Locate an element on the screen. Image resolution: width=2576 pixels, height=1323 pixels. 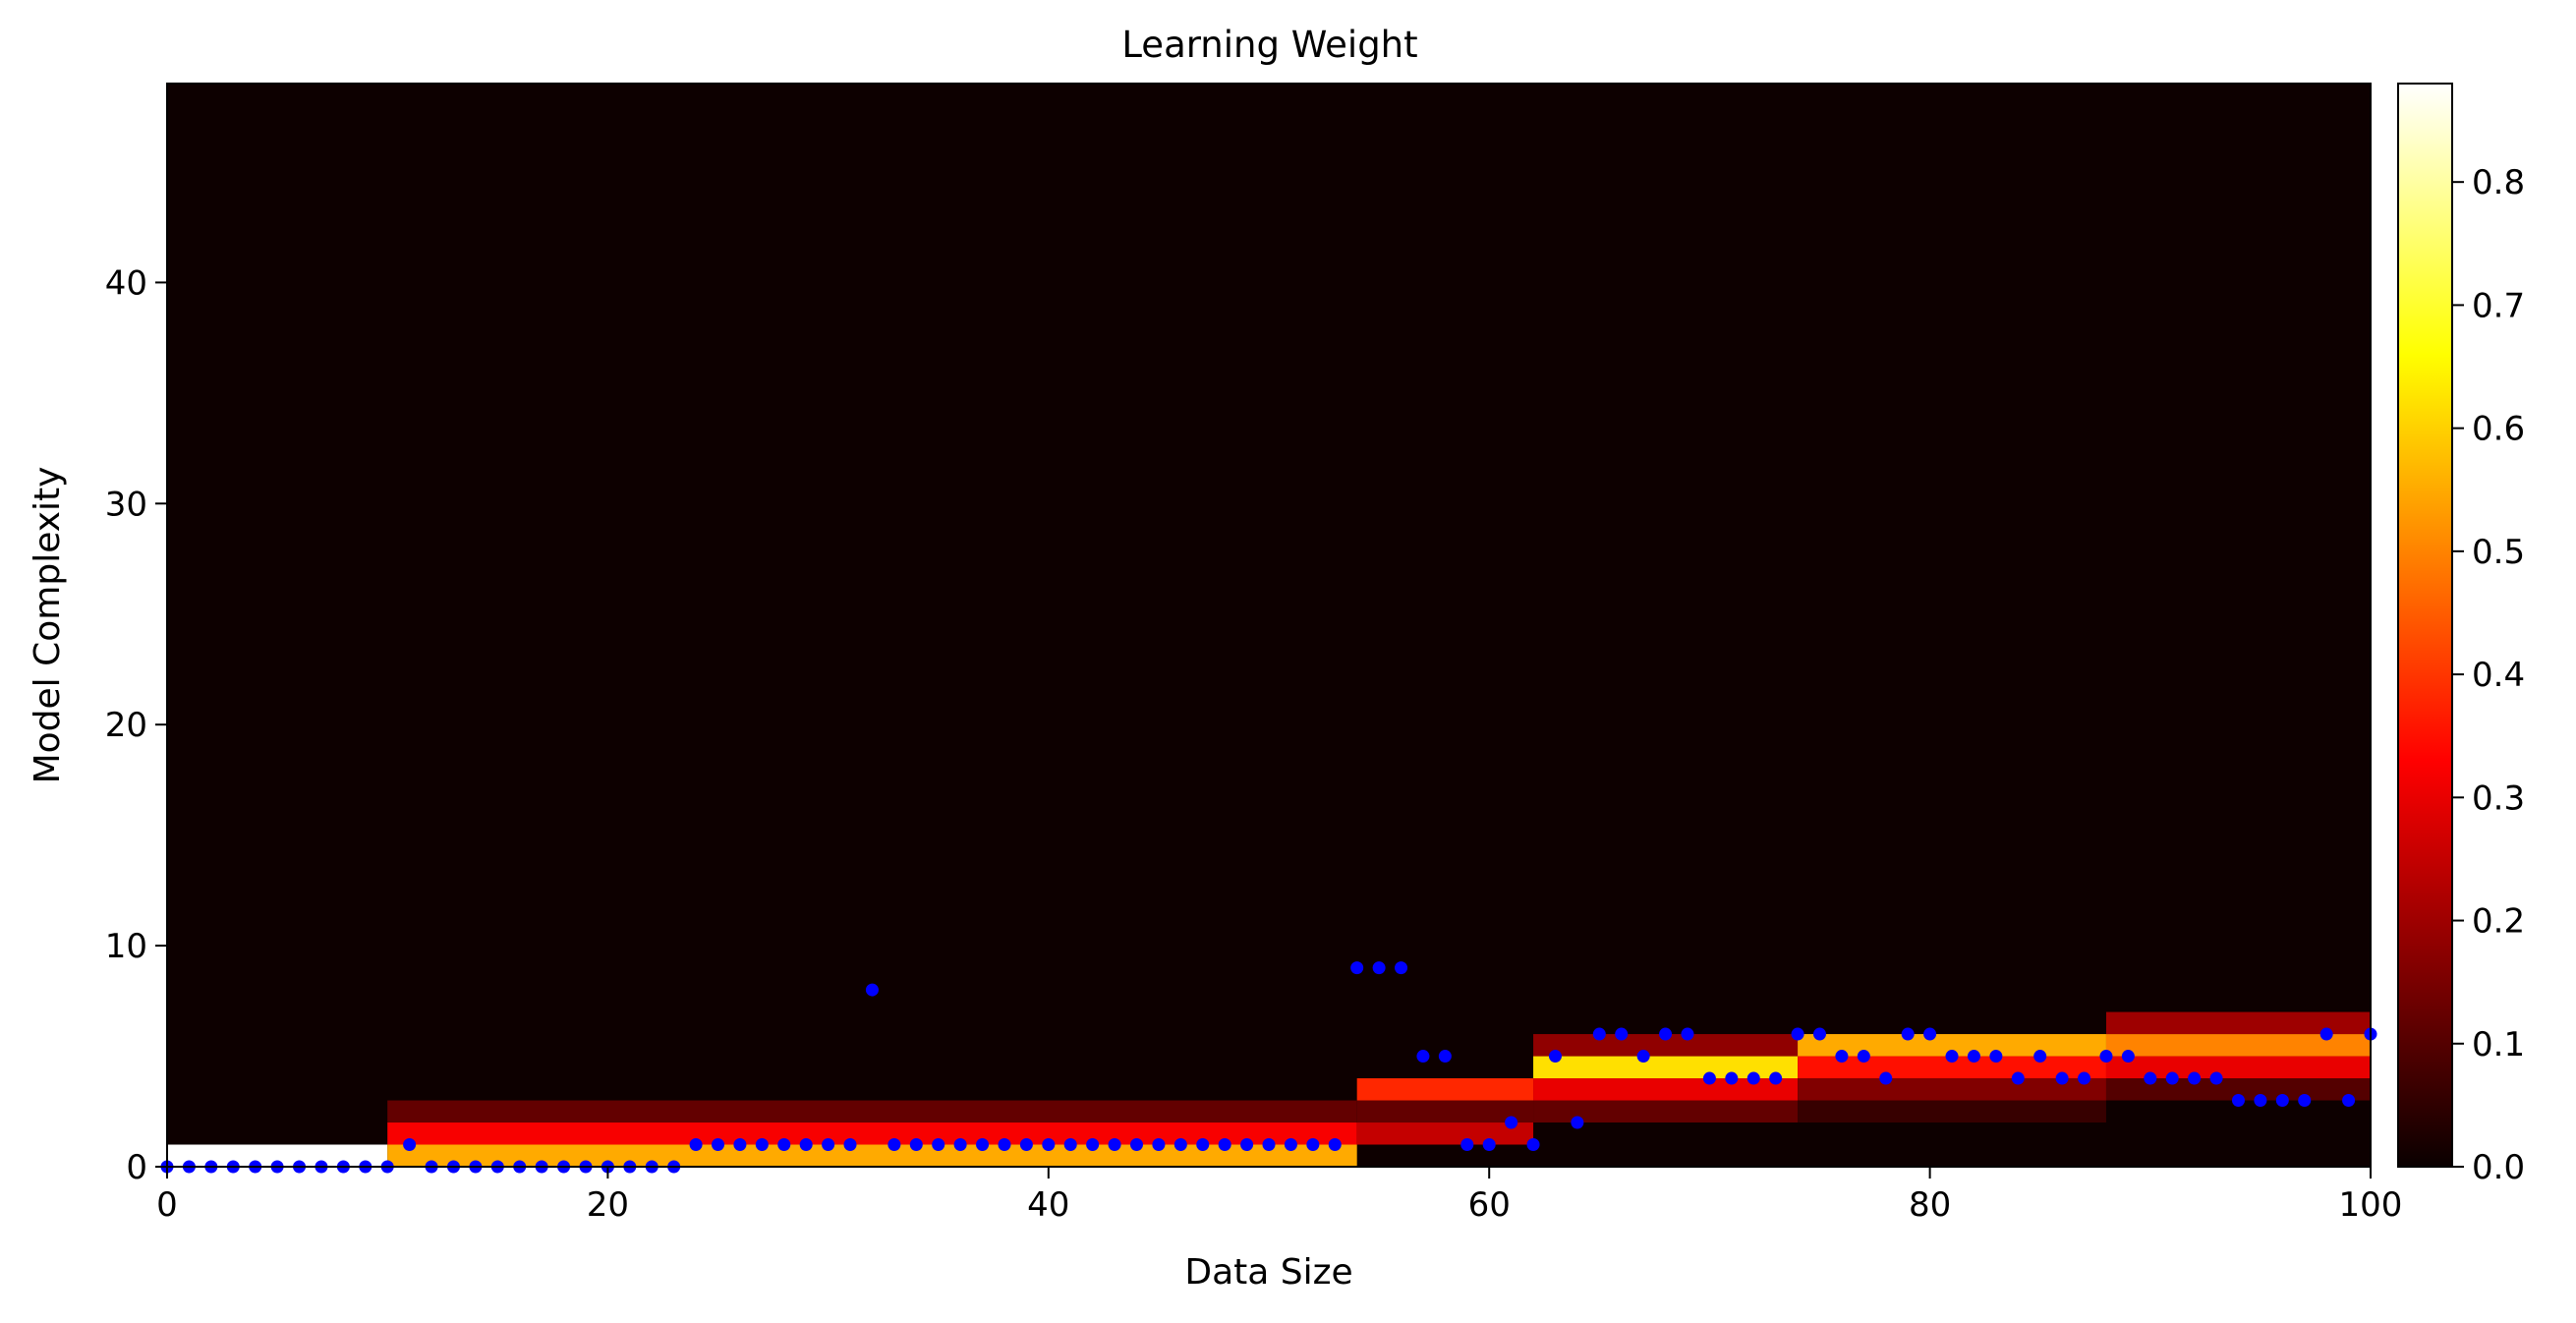
colorbar-tick-label: 0.2 is located at coordinates (2499, 922).